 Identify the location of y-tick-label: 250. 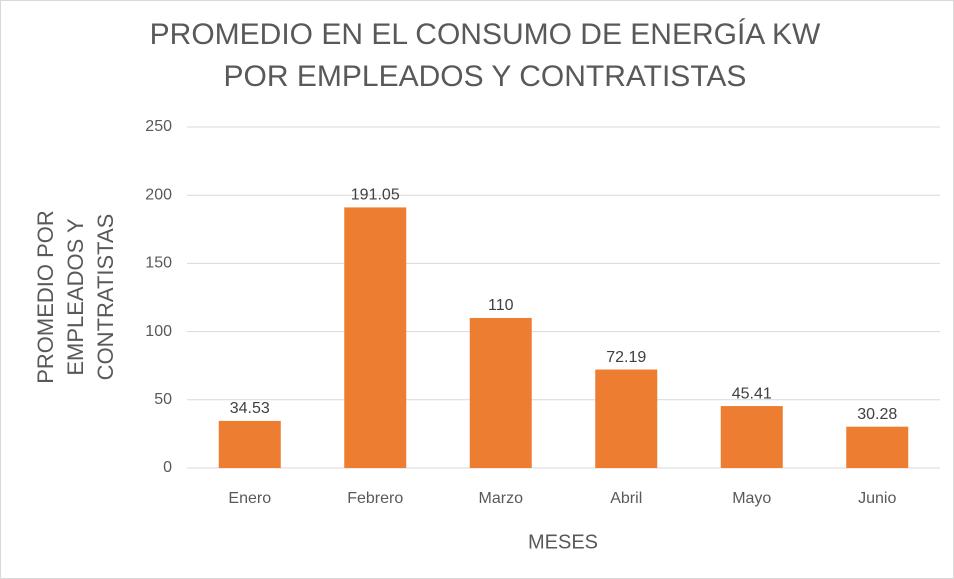
(158, 126).